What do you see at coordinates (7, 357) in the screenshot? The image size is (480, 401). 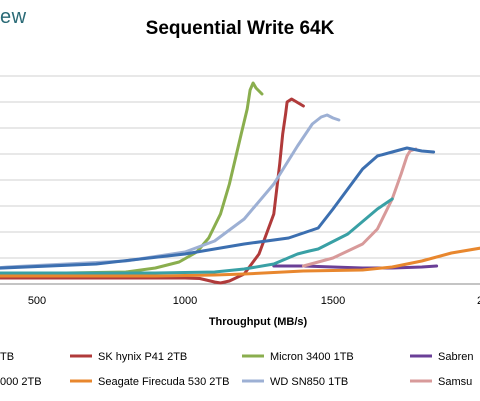 I see `legend-label: TB` at bounding box center [7, 357].